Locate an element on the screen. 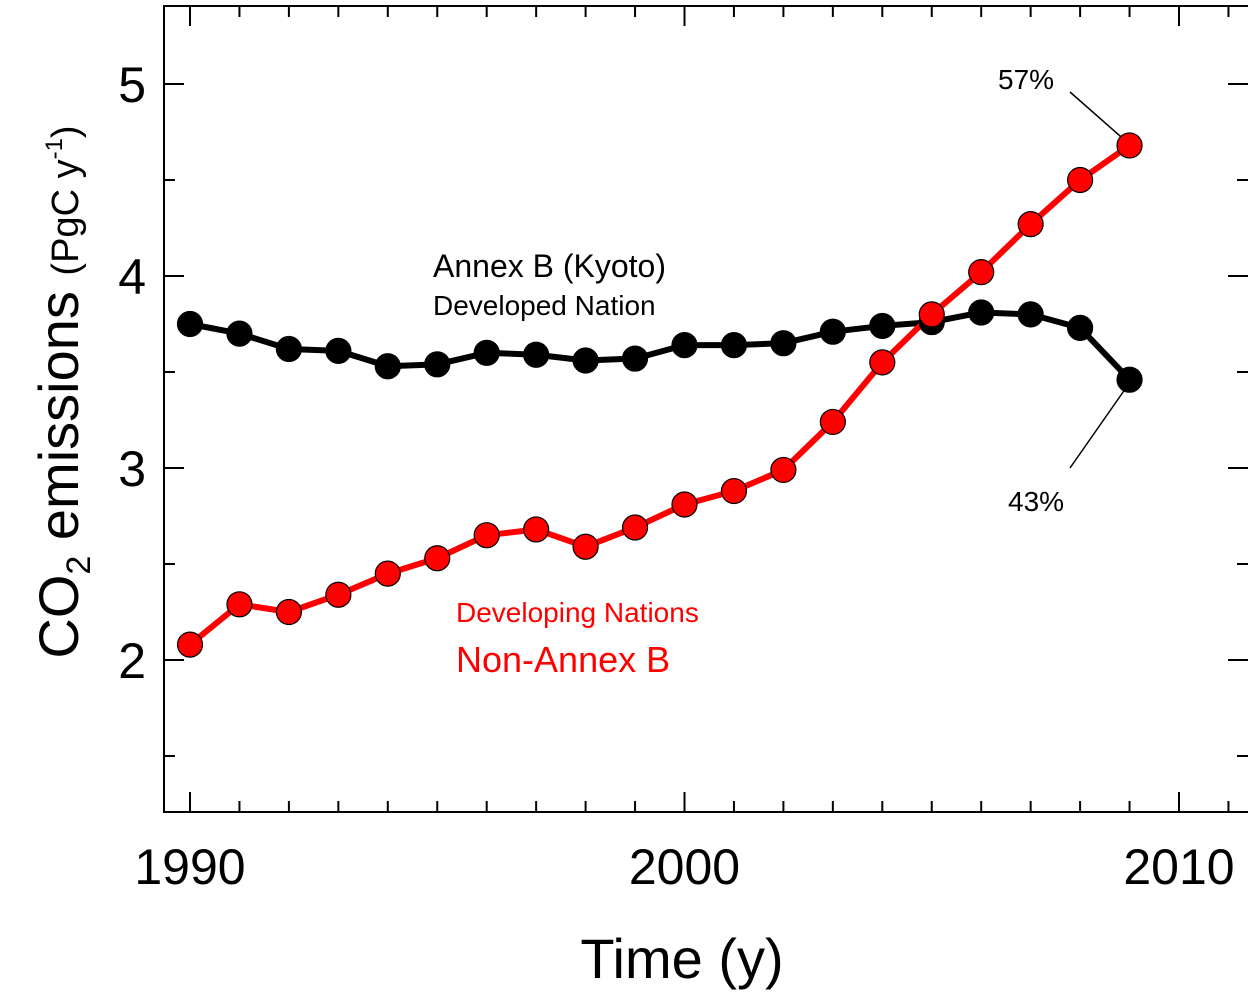 This screenshot has height=993, width=1248. annex-label-line2: Developed Nation is located at coordinates (544, 305).